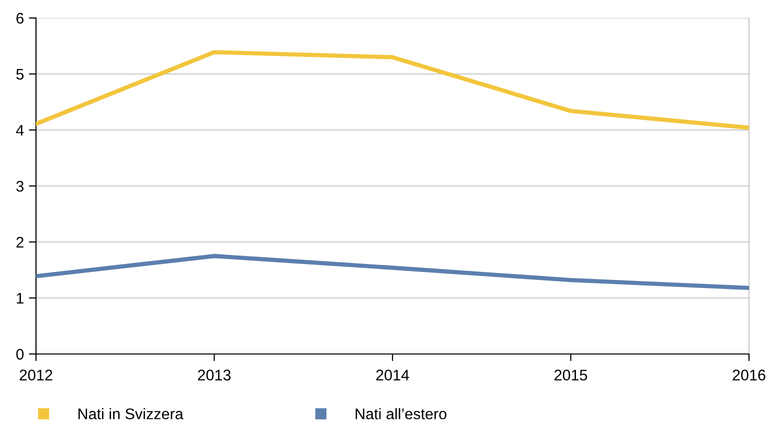  Describe the element at coordinates (401, 414) in the screenshot. I see `legend-label: Nati all’estero` at that location.